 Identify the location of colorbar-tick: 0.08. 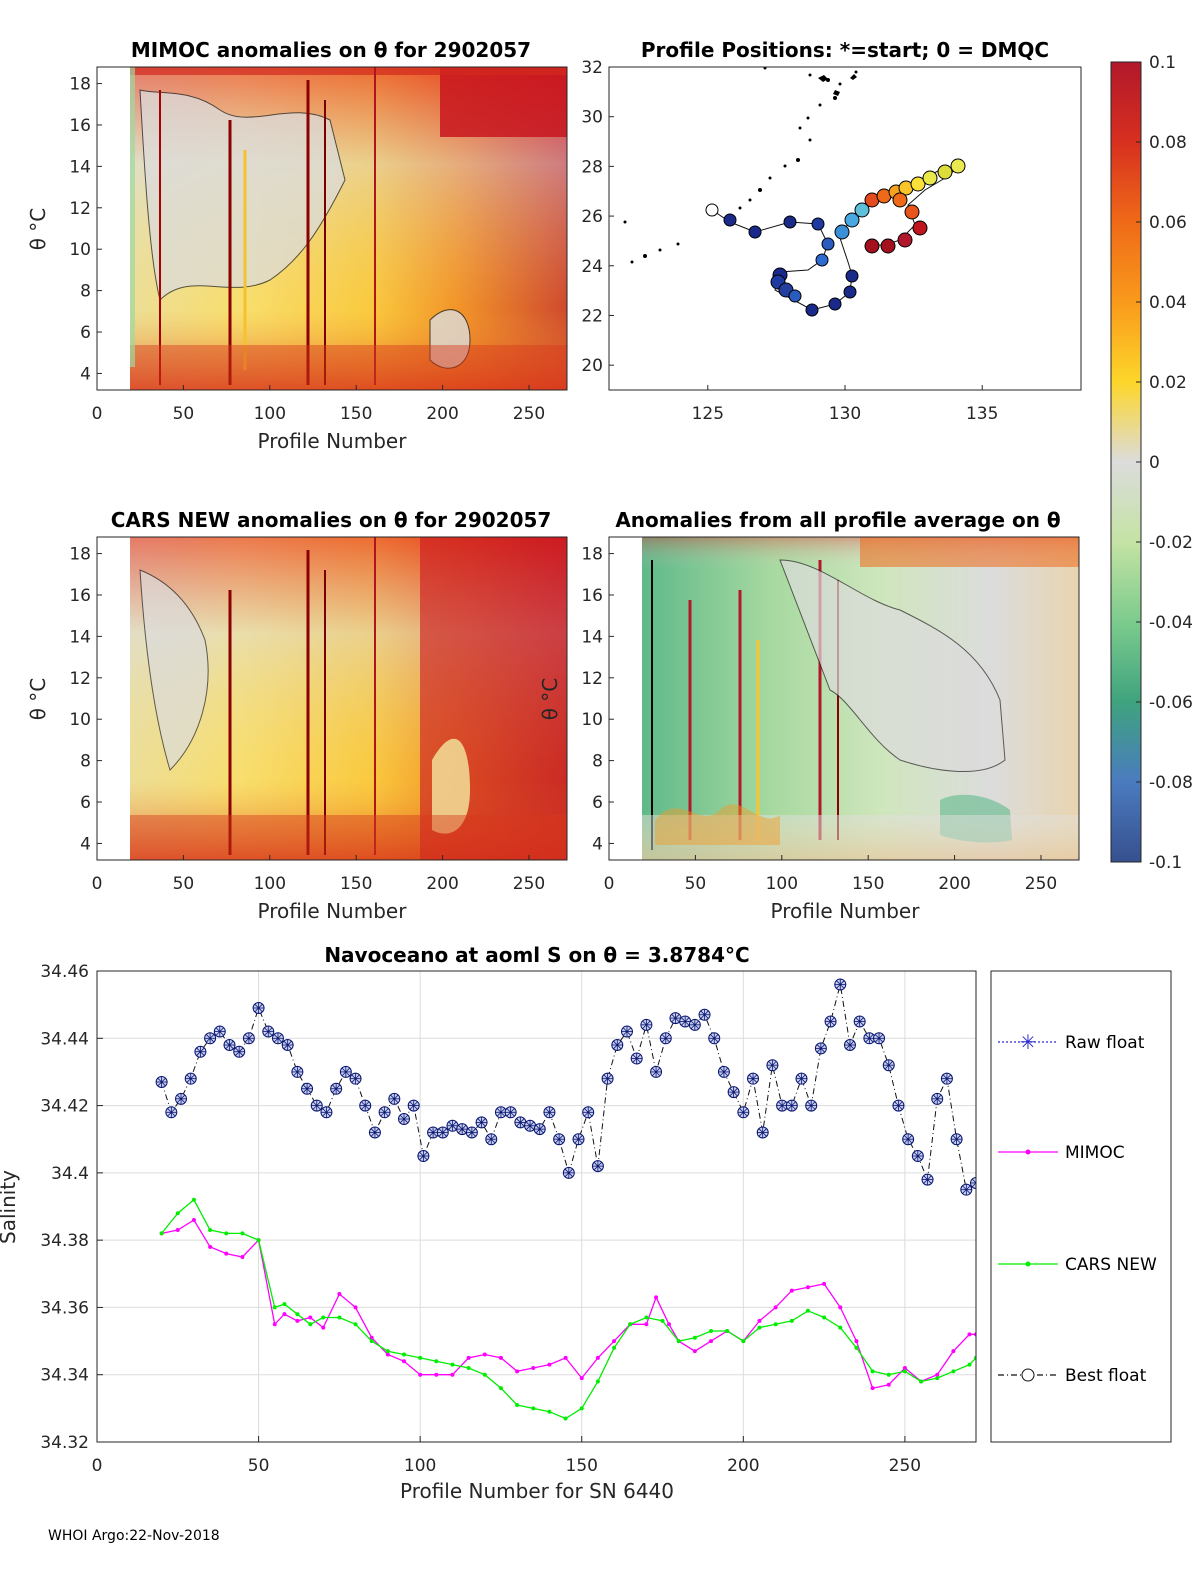
(1168, 143).